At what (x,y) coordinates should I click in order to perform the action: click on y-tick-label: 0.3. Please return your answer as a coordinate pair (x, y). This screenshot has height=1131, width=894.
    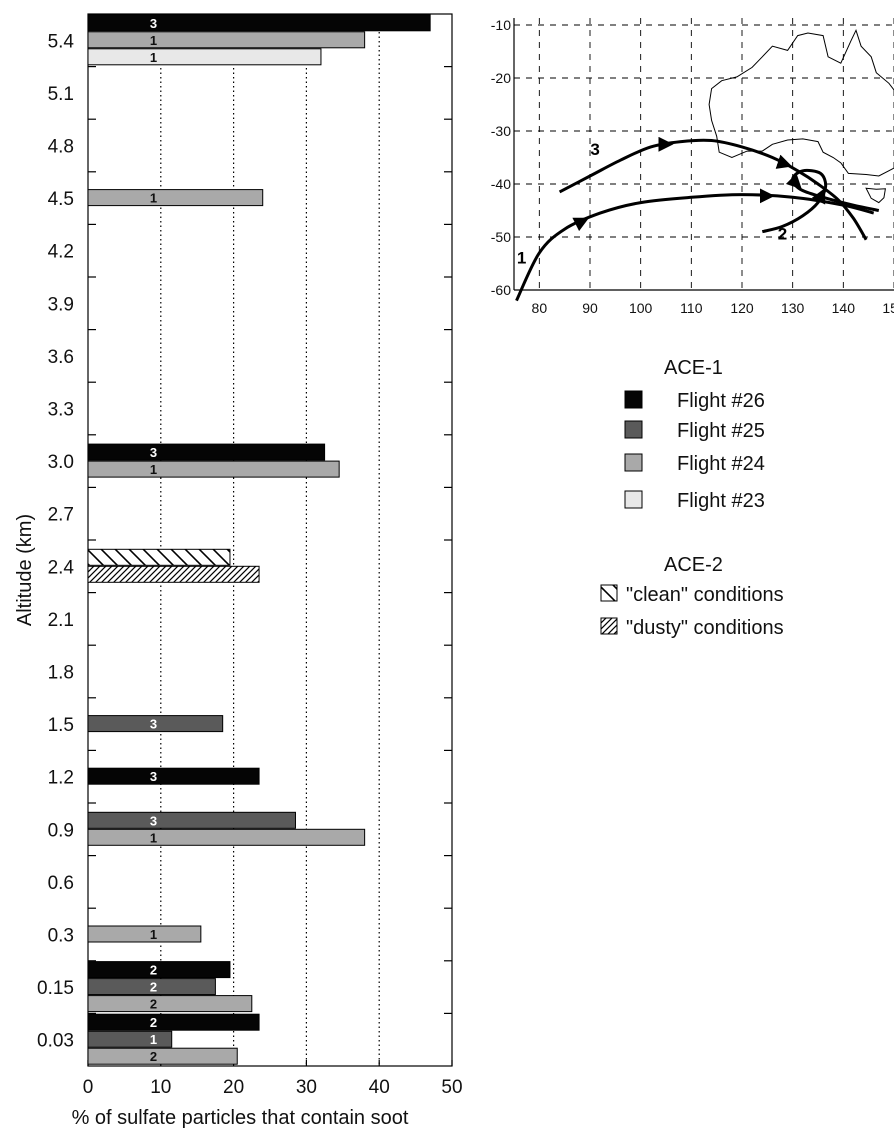
    Looking at the image, I should click on (61, 936).